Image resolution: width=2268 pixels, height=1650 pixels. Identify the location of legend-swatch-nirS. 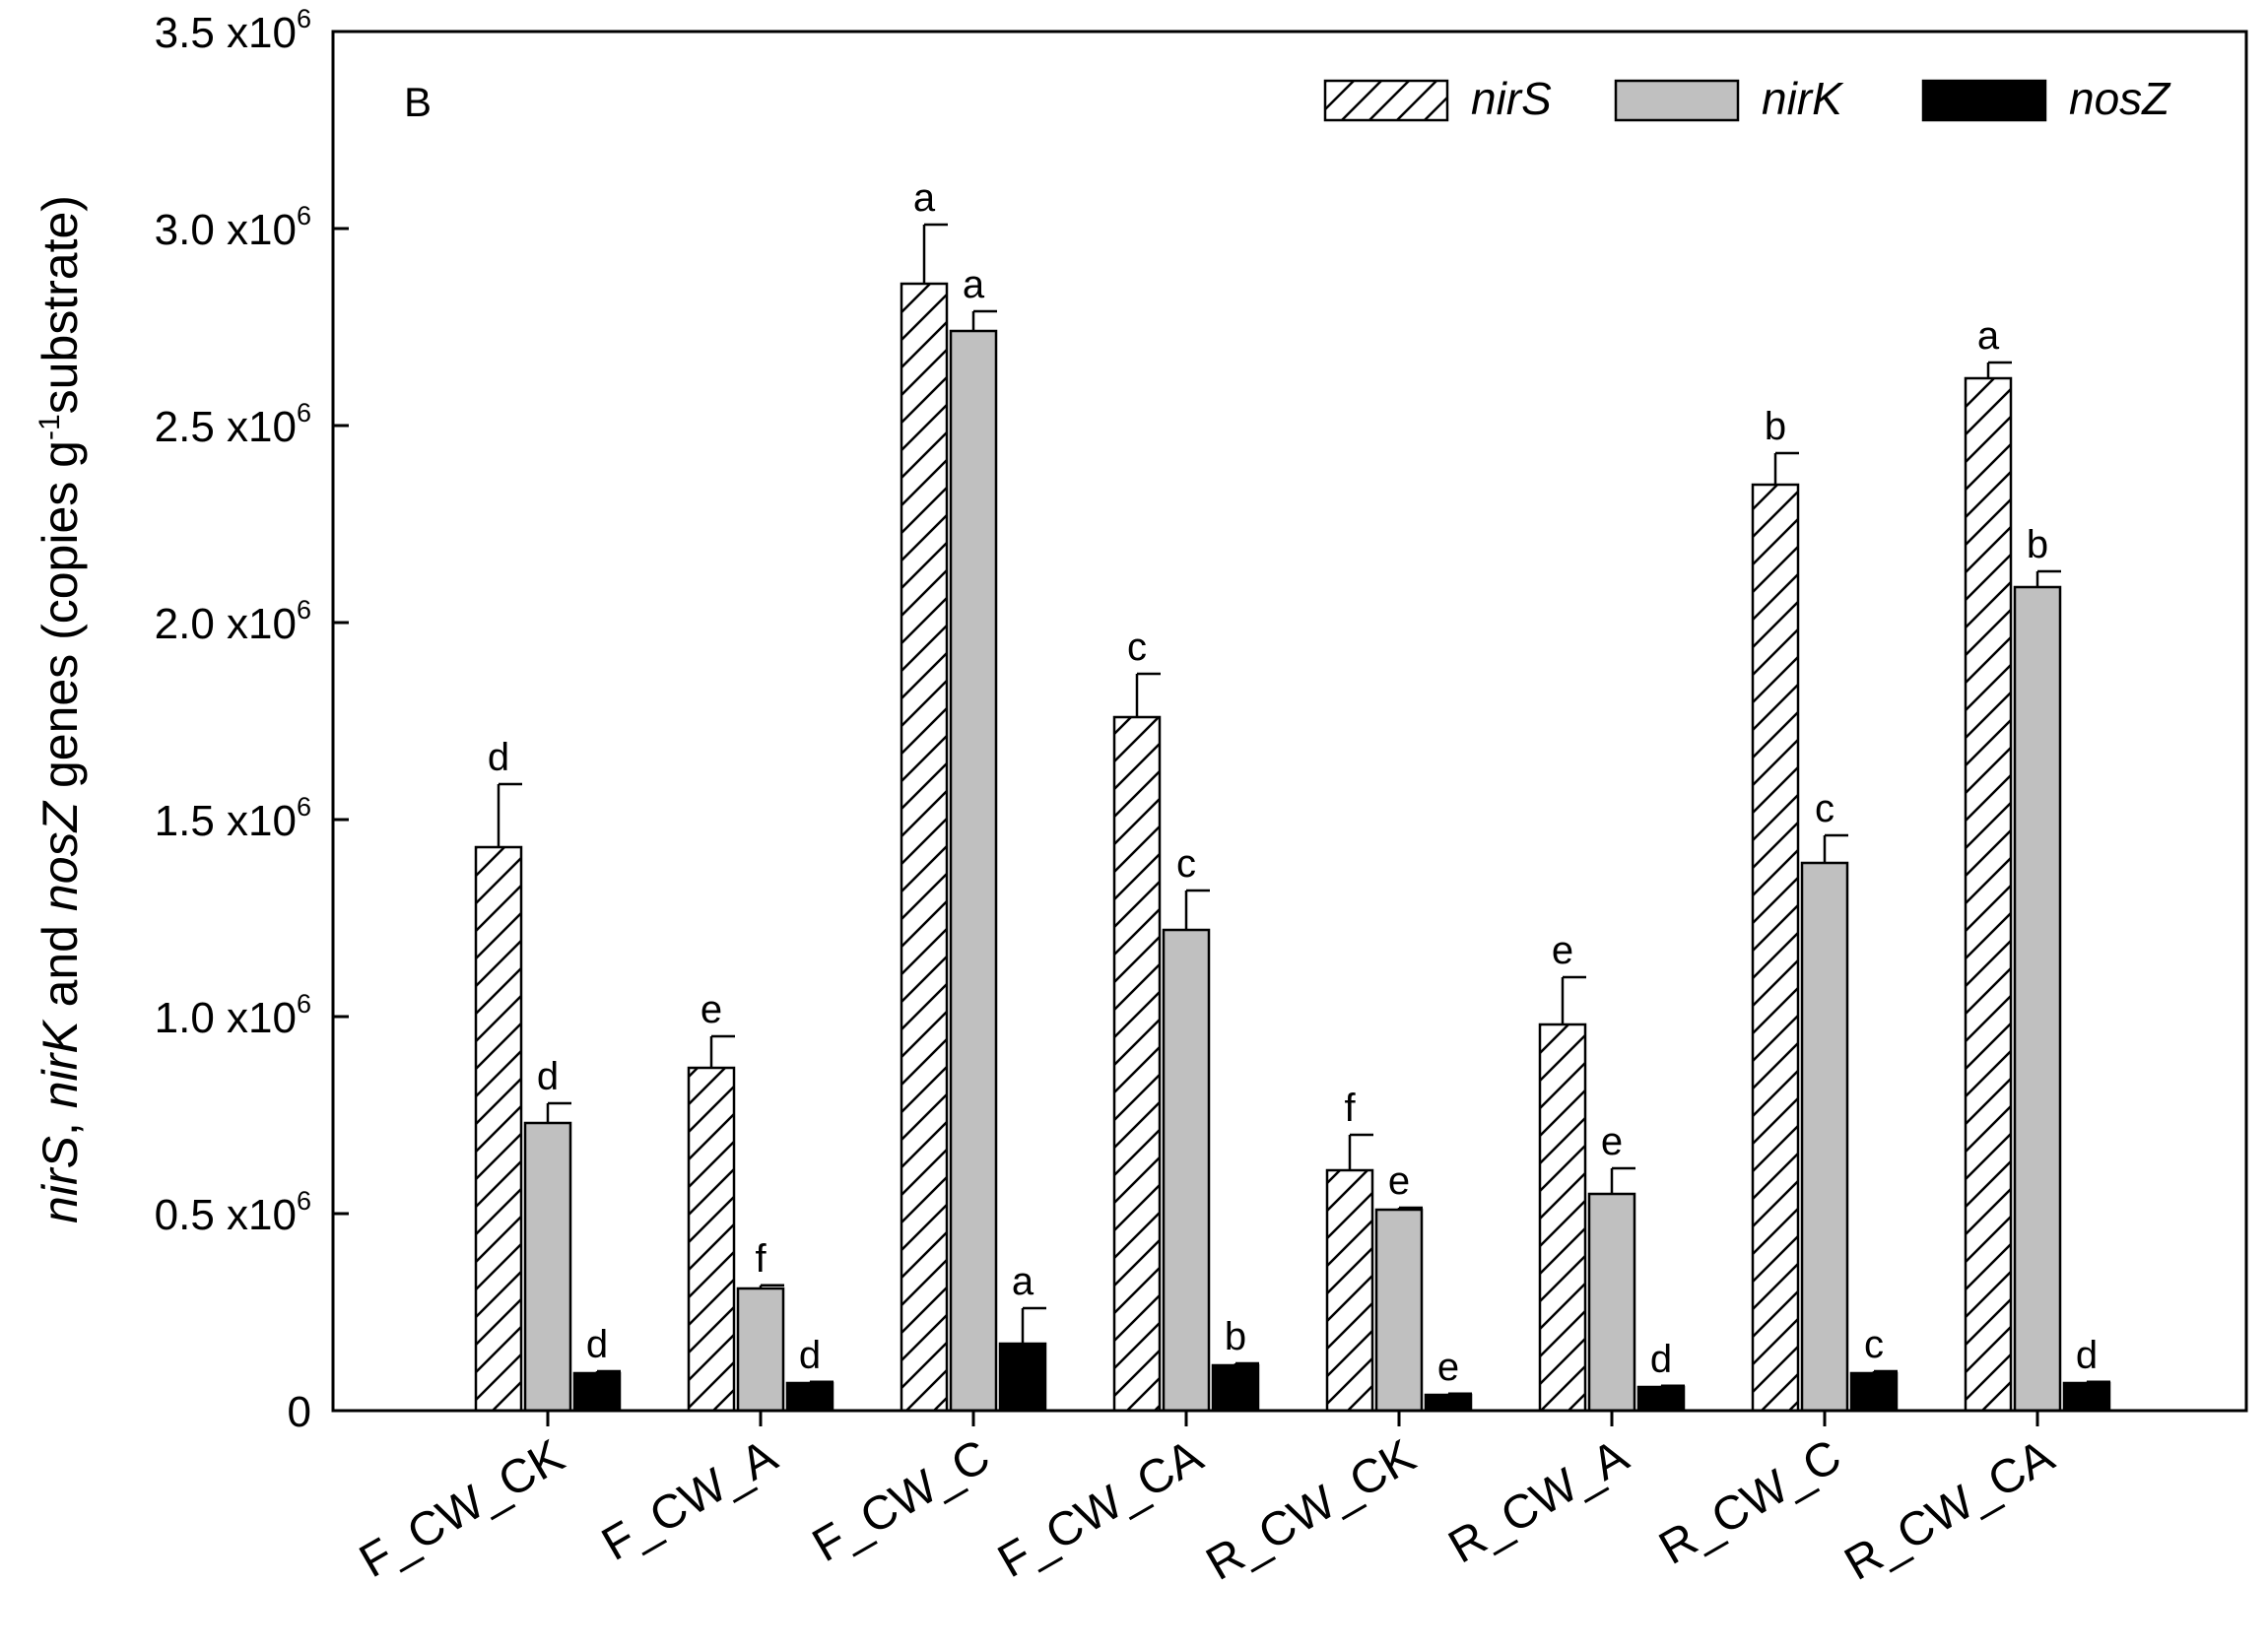
(1386, 100).